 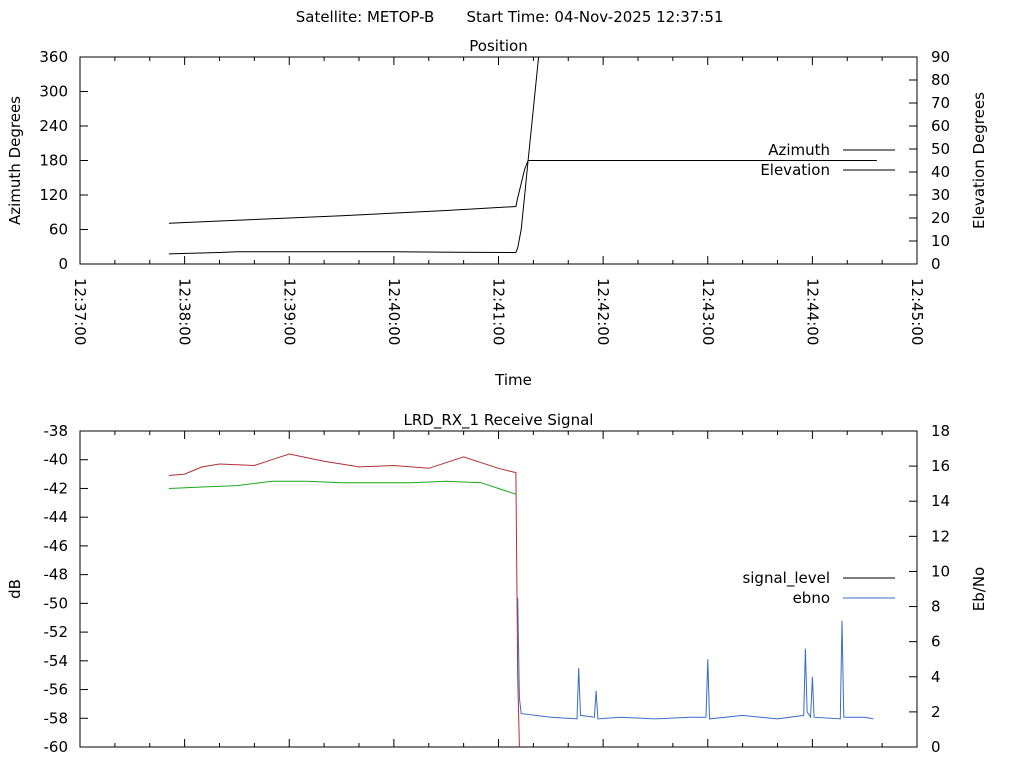 What do you see at coordinates (56, 690) in the screenshot?
I see `y-left-tick-label: -56` at bounding box center [56, 690].